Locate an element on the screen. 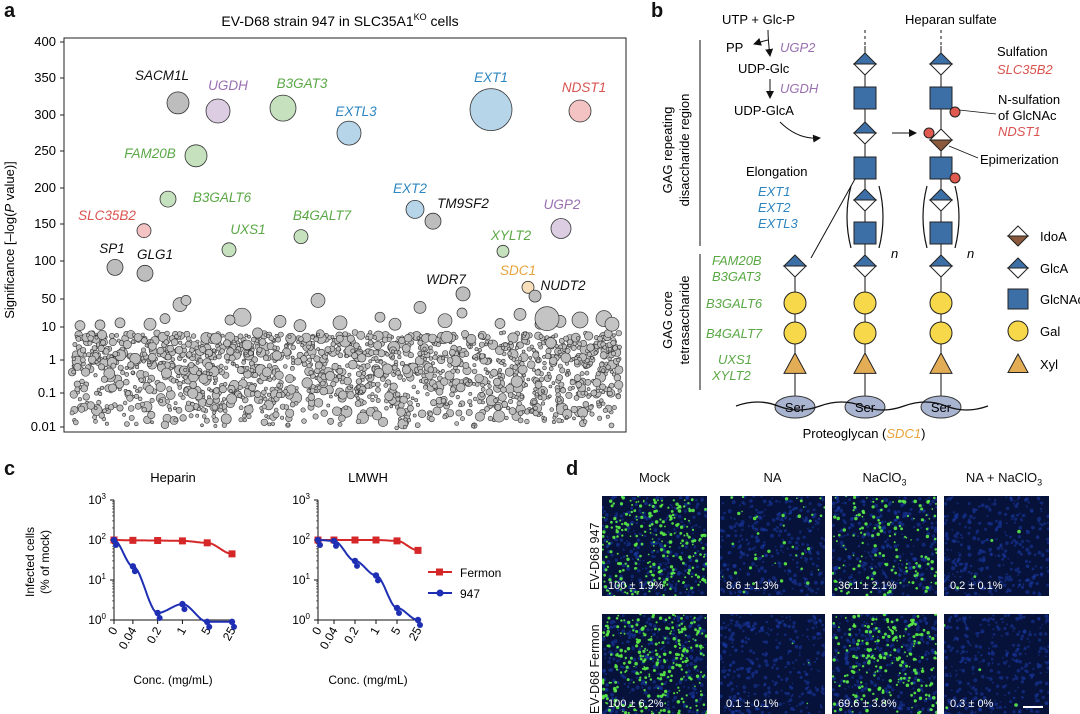  y-tick-label: 250 is located at coordinates (45, 150).